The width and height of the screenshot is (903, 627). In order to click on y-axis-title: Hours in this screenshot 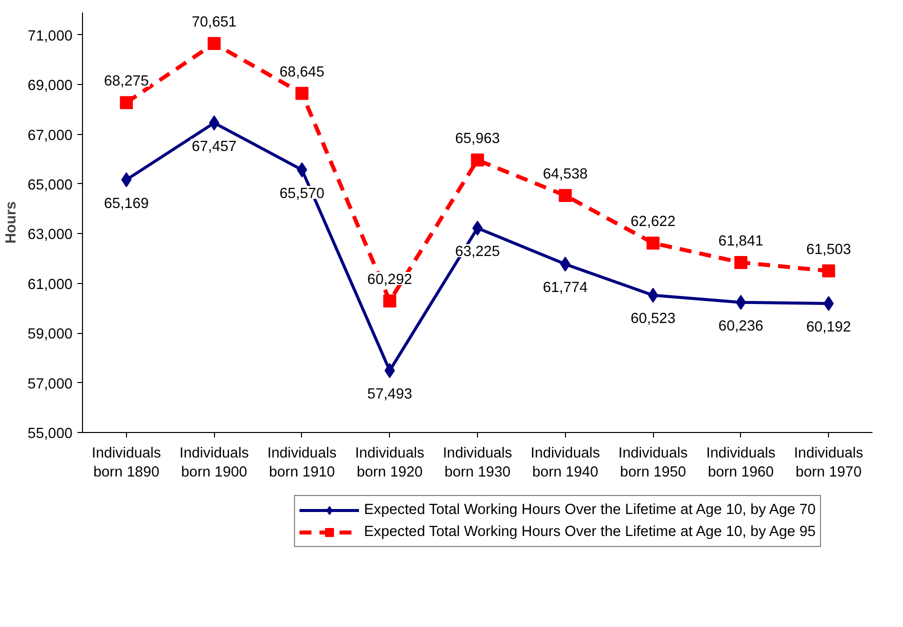, I will do `click(12, 222)`.